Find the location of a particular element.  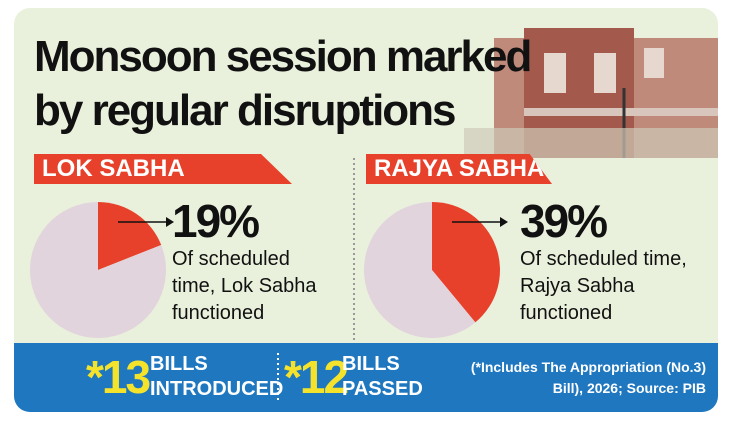

bill-count: *13 is located at coordinates (118, 377).